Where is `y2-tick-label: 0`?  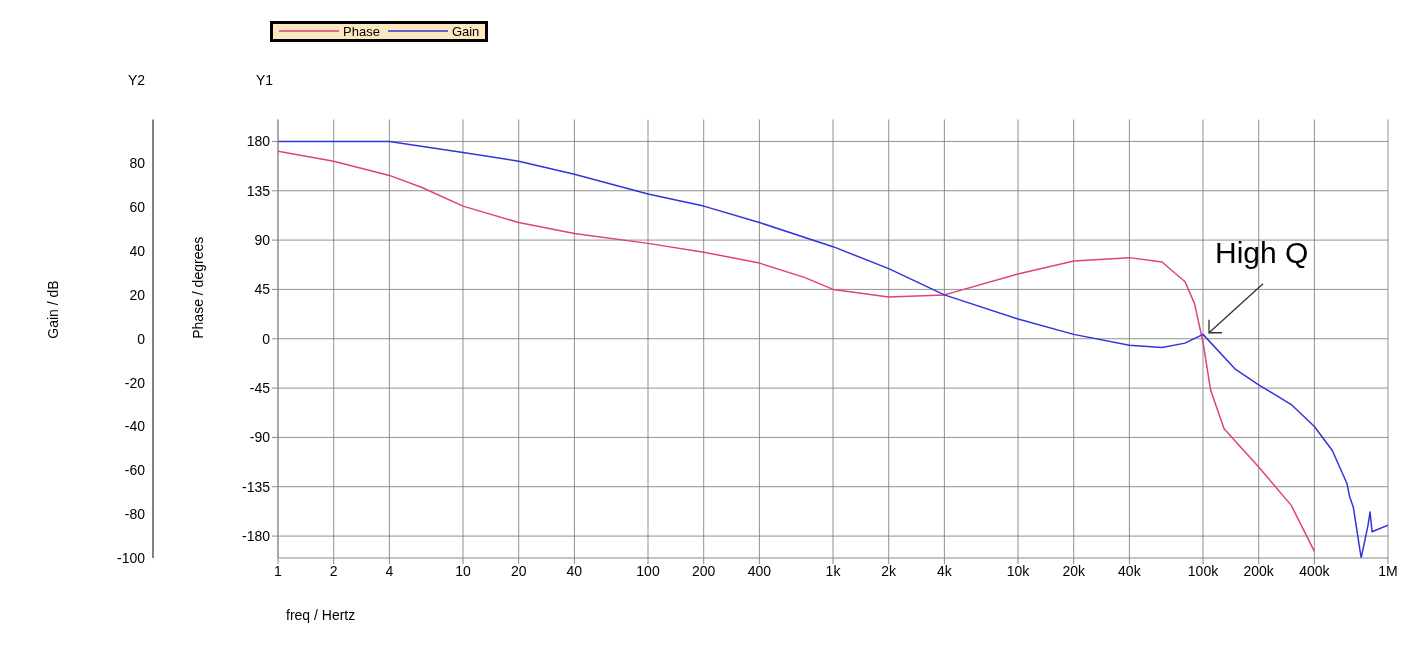 y2-tick-label: 0 is located at coordinates (141, 338).